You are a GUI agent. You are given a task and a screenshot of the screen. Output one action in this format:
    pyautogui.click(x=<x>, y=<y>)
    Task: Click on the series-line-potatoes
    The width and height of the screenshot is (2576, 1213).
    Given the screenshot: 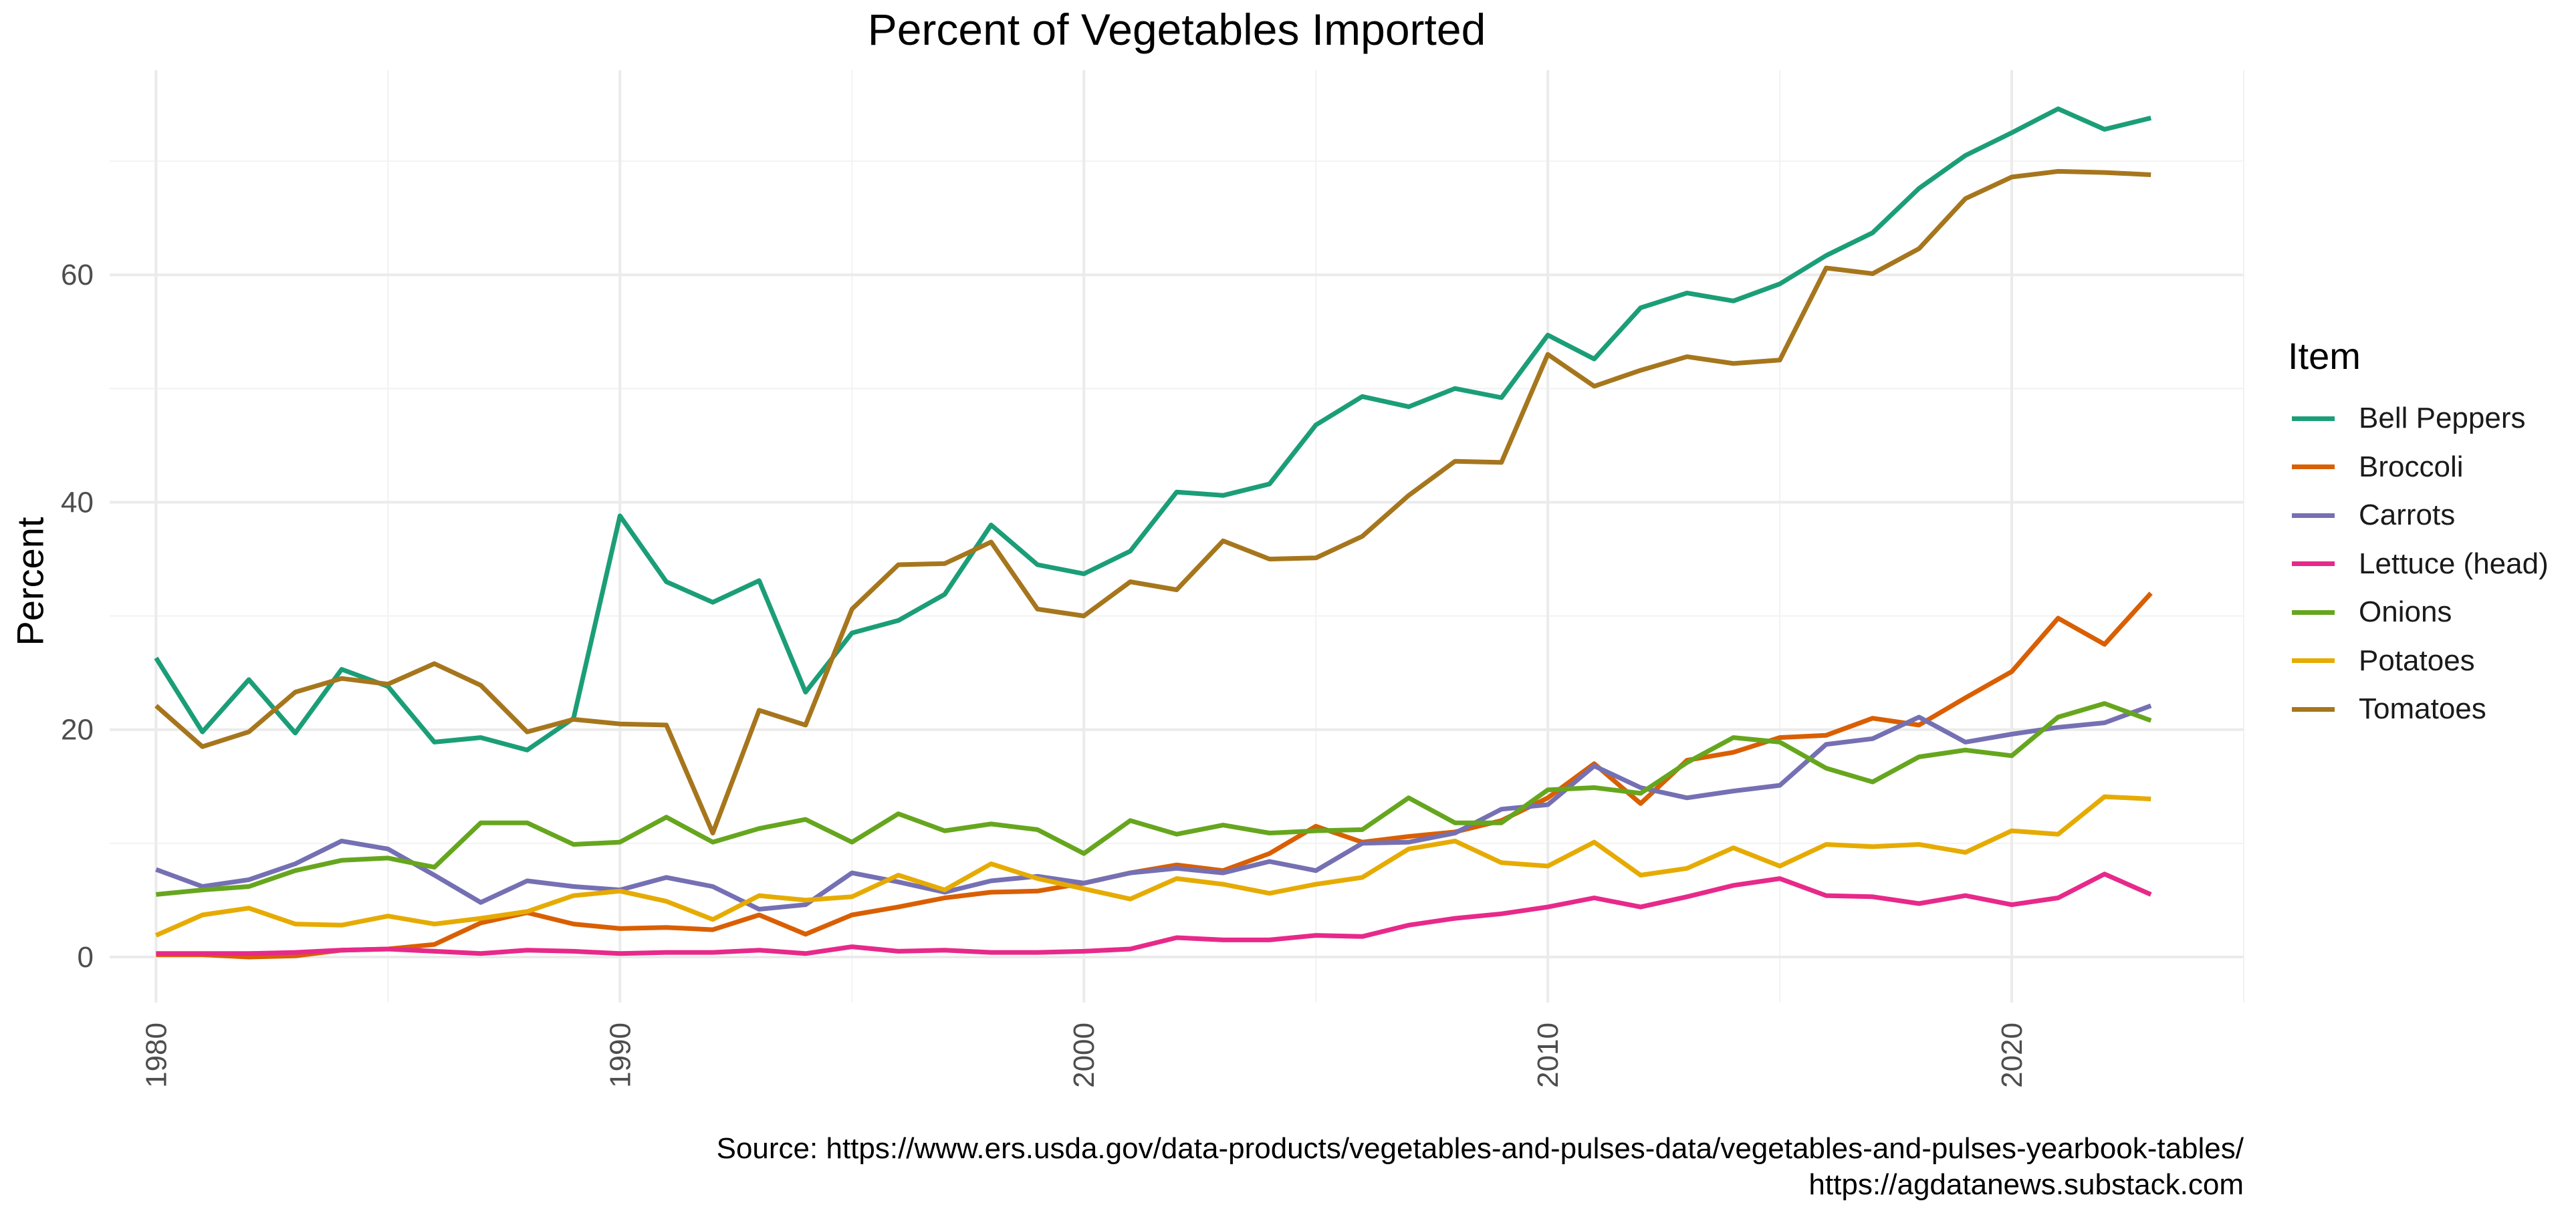 What is the action you would take?
    pyautogui.click(x=1152, y=866)
    